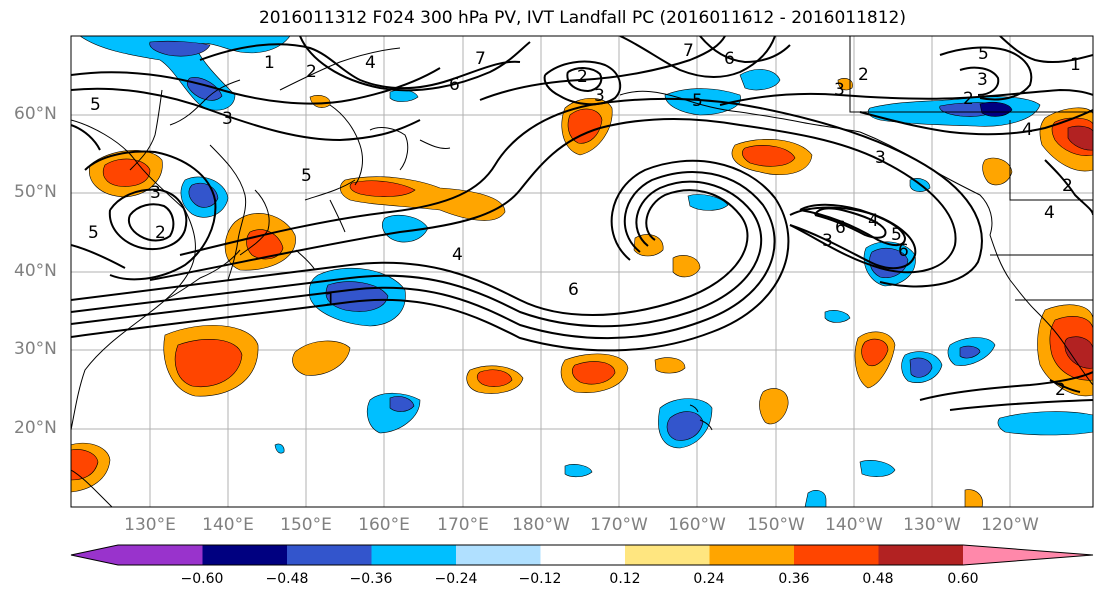 The image size is (1105, 601). Describe the element at coordinates (932, 525) in the screenshot. I see `lon-label: 130°W` at that location.